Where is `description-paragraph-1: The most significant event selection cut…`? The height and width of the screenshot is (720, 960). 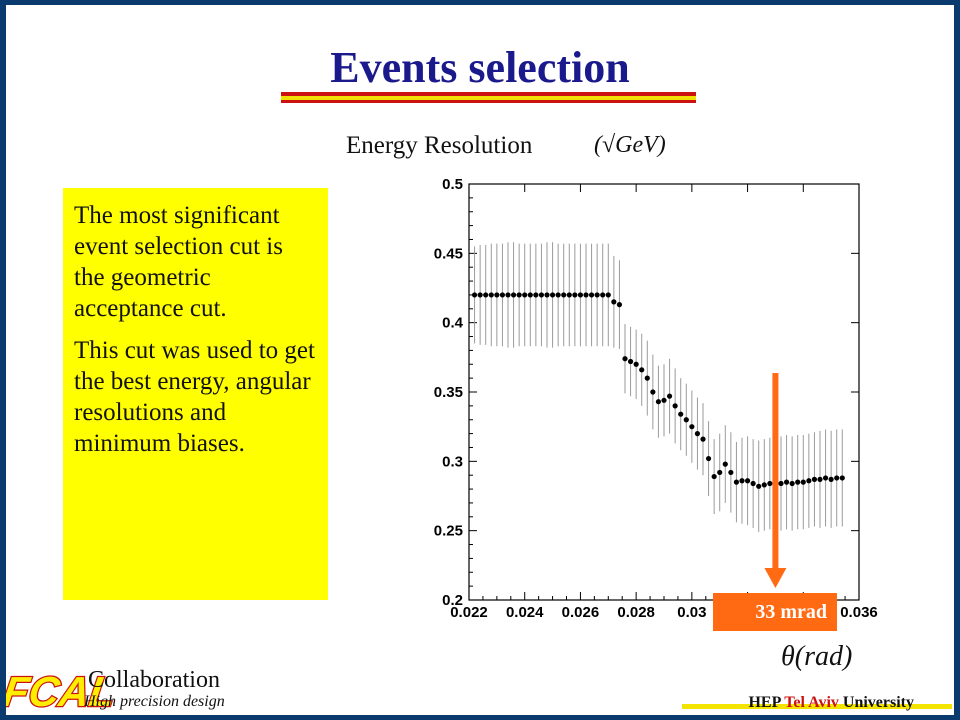
description-paragraph-1: The most significant event selection cut… is located at coordinates (178, 262).